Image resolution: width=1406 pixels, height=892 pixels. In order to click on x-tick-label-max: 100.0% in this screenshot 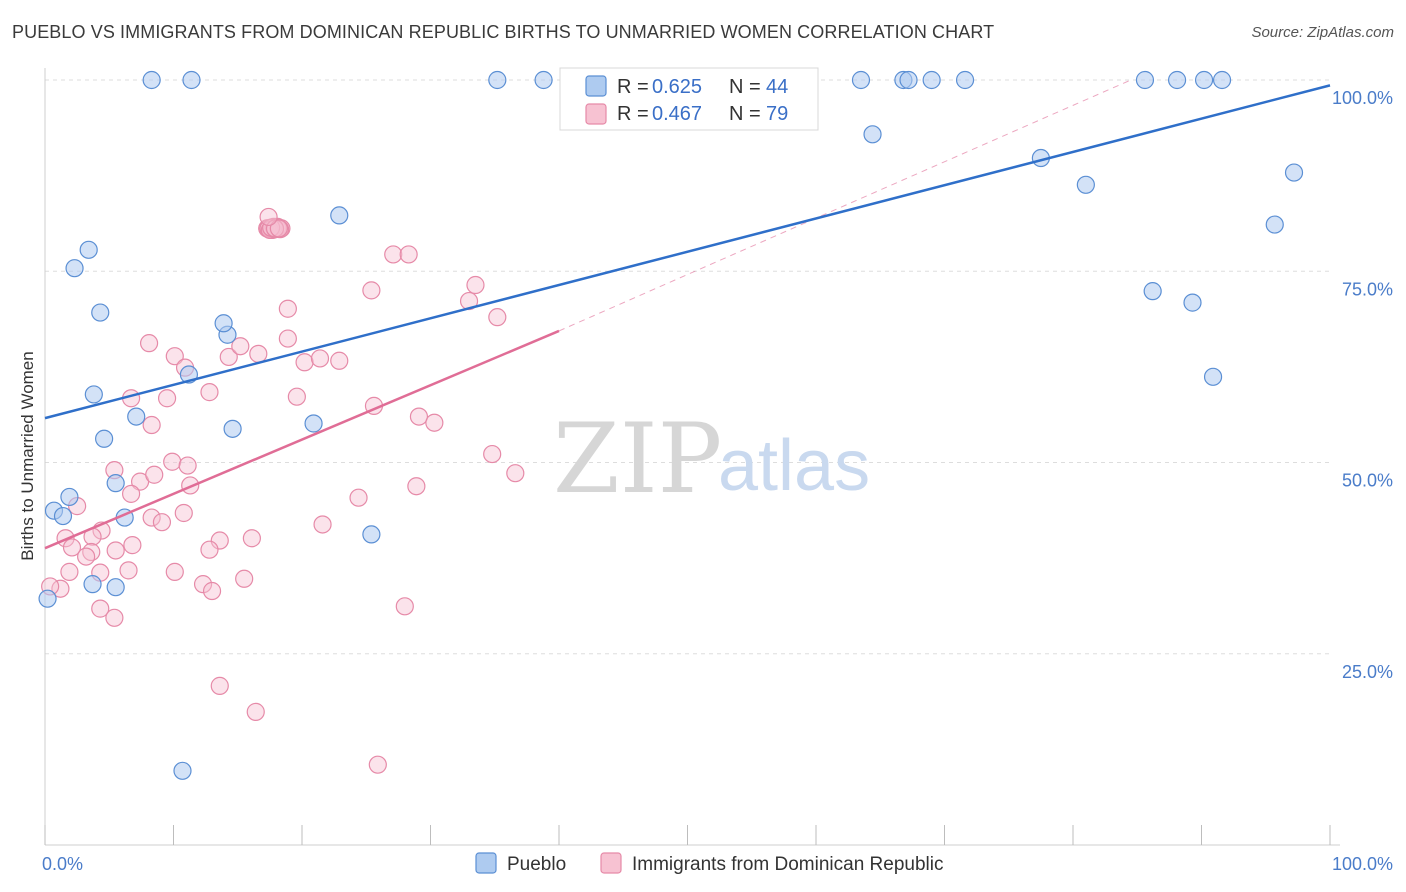, I will do `click(1362, 864)`.